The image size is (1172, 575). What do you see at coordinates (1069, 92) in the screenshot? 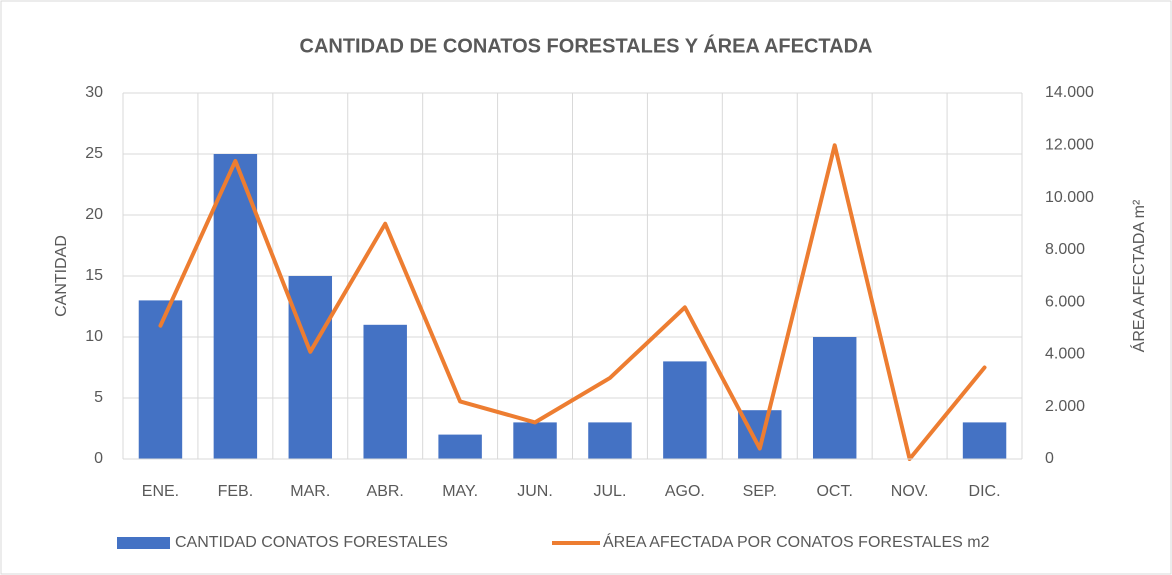
I see `y2-tick-label: 14.000` at bounding box center [1069, 92].